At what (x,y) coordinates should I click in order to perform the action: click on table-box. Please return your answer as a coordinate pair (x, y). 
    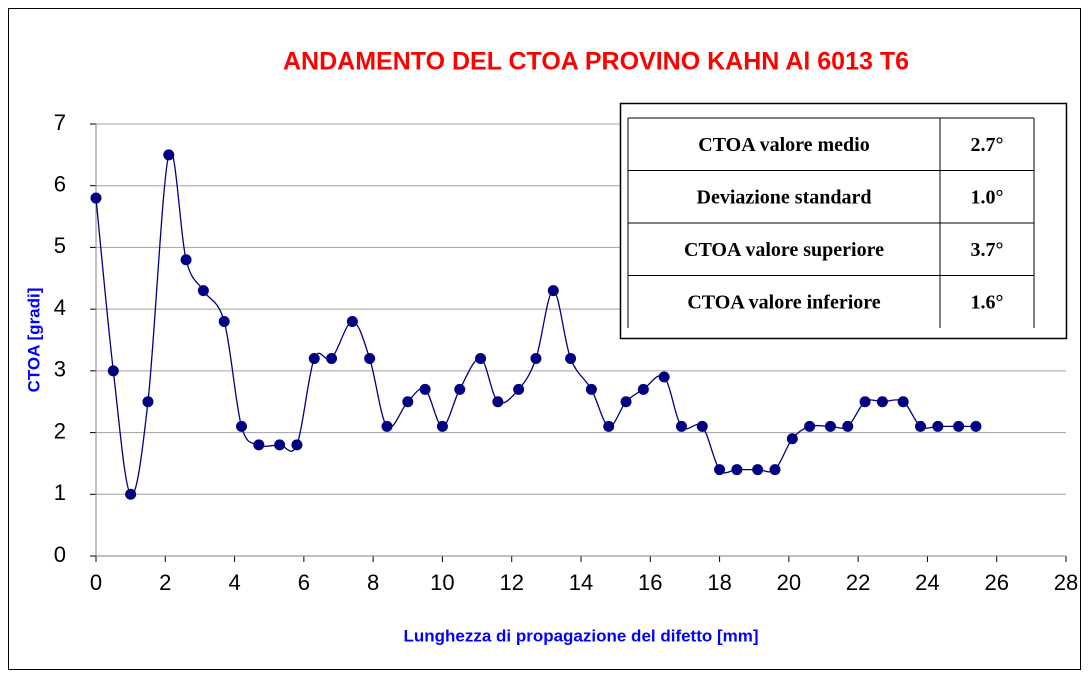
    Looking at the image, I should click on (843, 221).